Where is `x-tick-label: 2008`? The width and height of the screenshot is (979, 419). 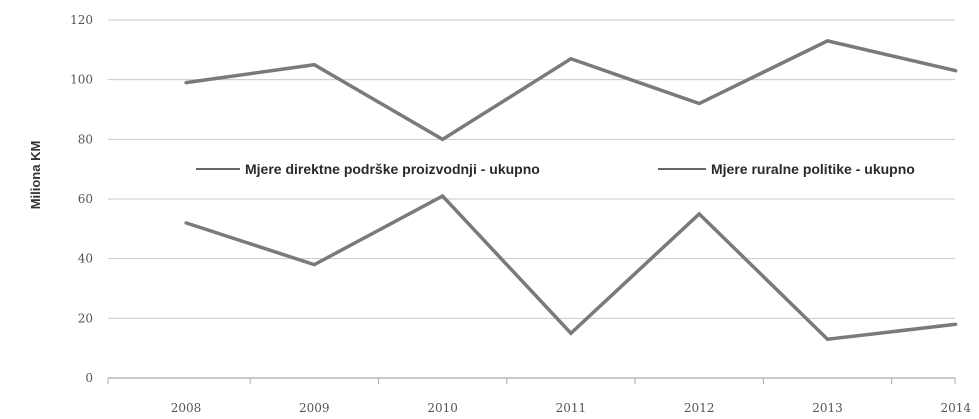
x-tick-label: 2008 is located at coordinates (186, 408).